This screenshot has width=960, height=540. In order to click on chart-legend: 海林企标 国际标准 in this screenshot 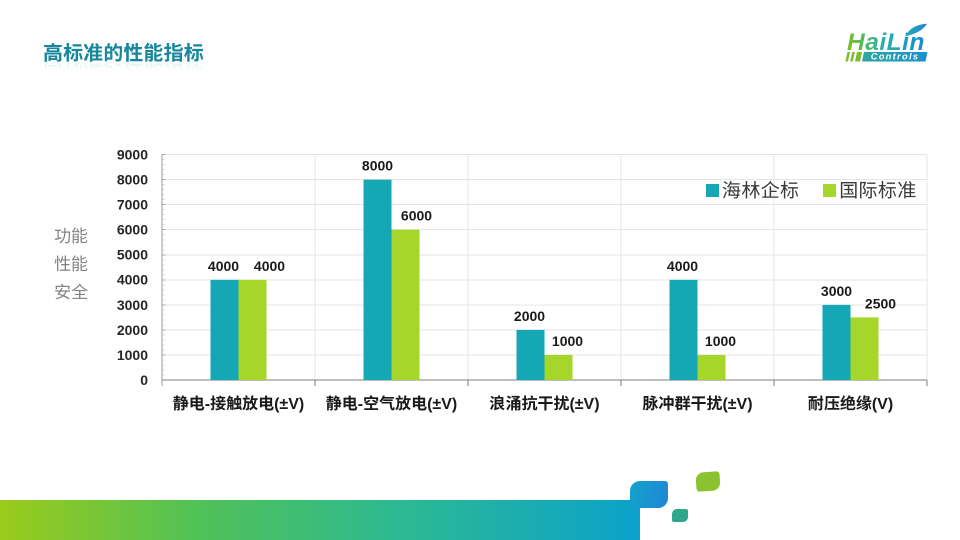, I will do `click(811, 190)`.